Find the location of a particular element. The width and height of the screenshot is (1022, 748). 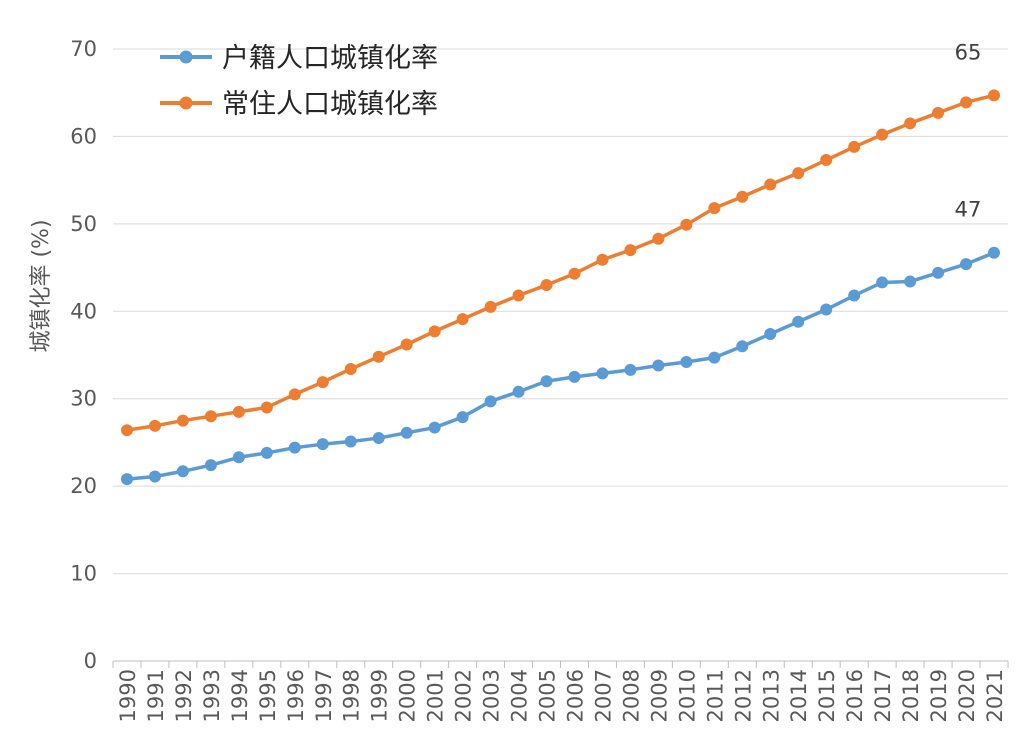

x-tick-label: 2004 is located at coordinates (520, 695).